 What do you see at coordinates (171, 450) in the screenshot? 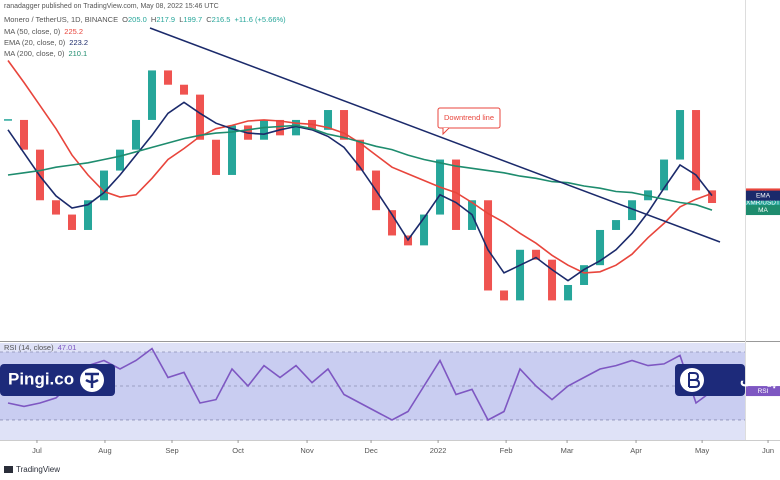
I see `x-tick-label: Sep` at bounding box center [171, 450].